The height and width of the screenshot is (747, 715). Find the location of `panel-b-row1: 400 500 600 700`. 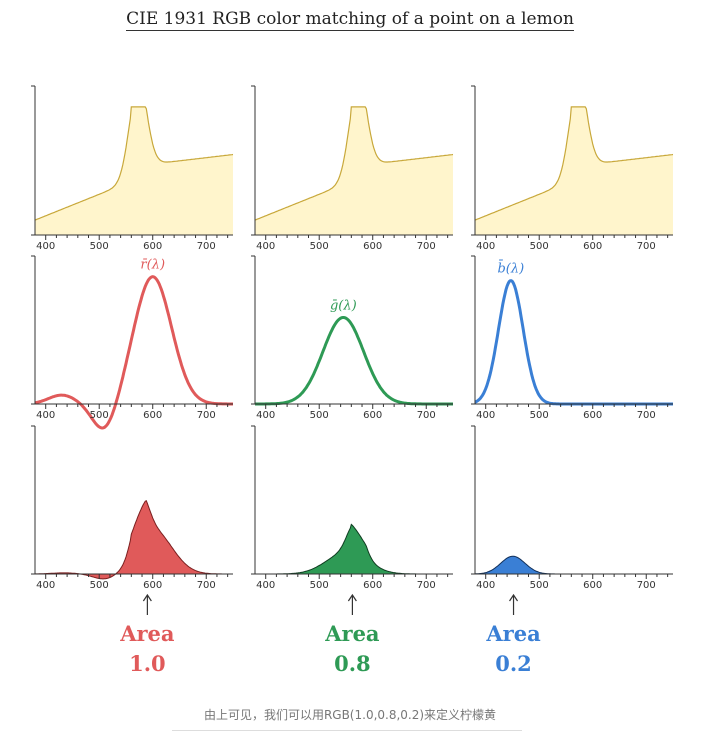

panel-b-row1: 400 500 600 700 is located at coordinates (572, 168).